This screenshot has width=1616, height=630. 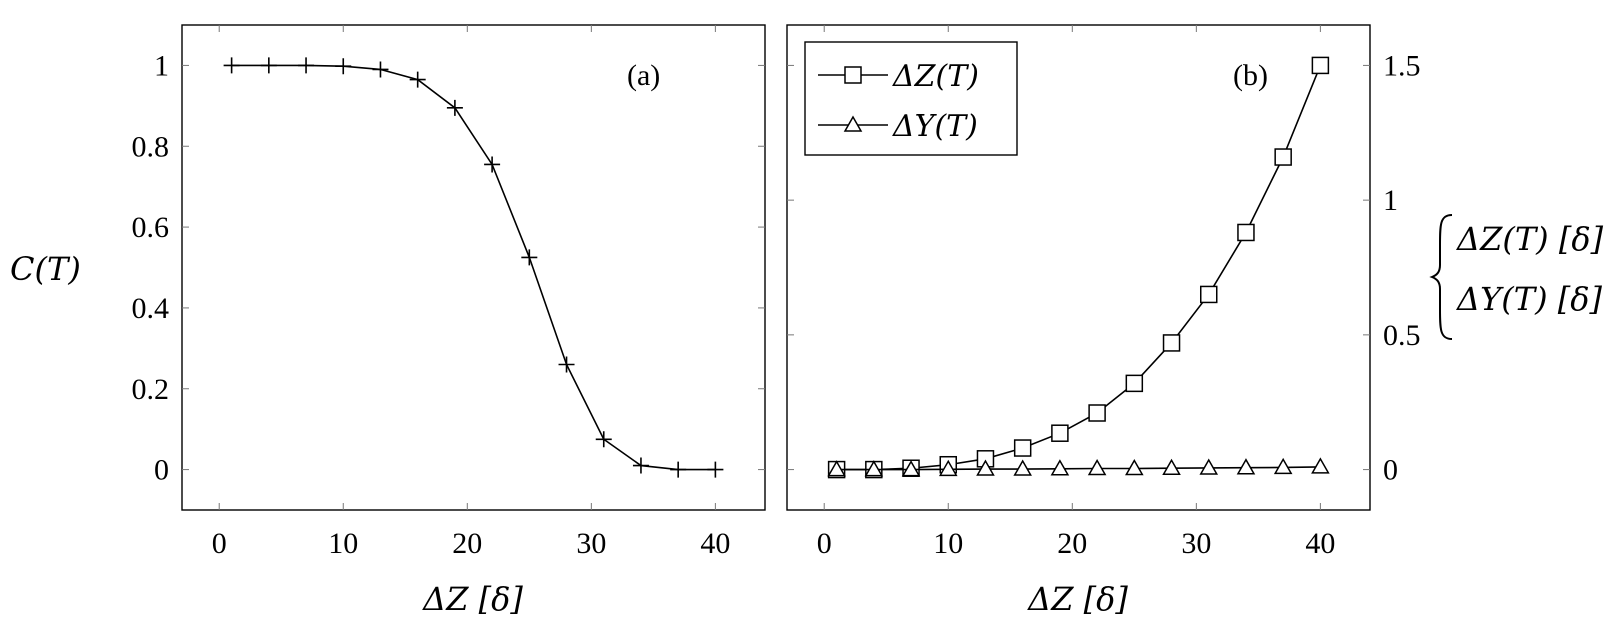 I want to click on panel-b-label: (b), so click(x=1250, y=75).